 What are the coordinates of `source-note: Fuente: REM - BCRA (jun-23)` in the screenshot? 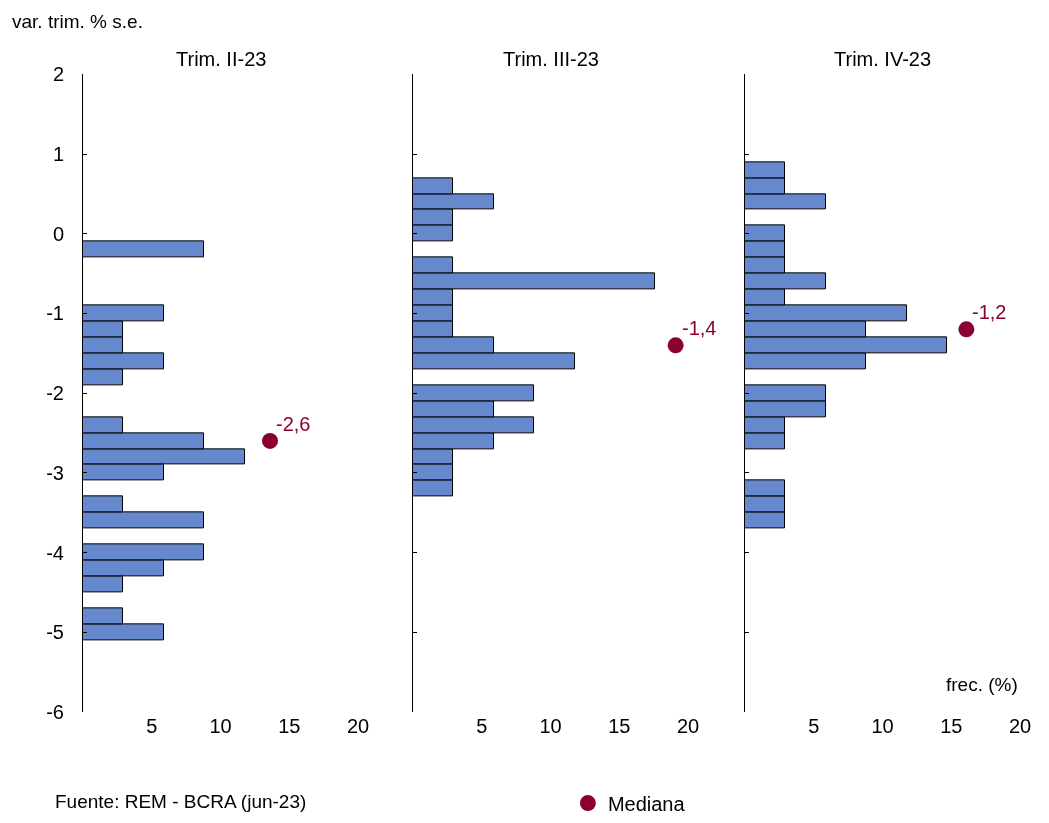 It's located at (181, 801).